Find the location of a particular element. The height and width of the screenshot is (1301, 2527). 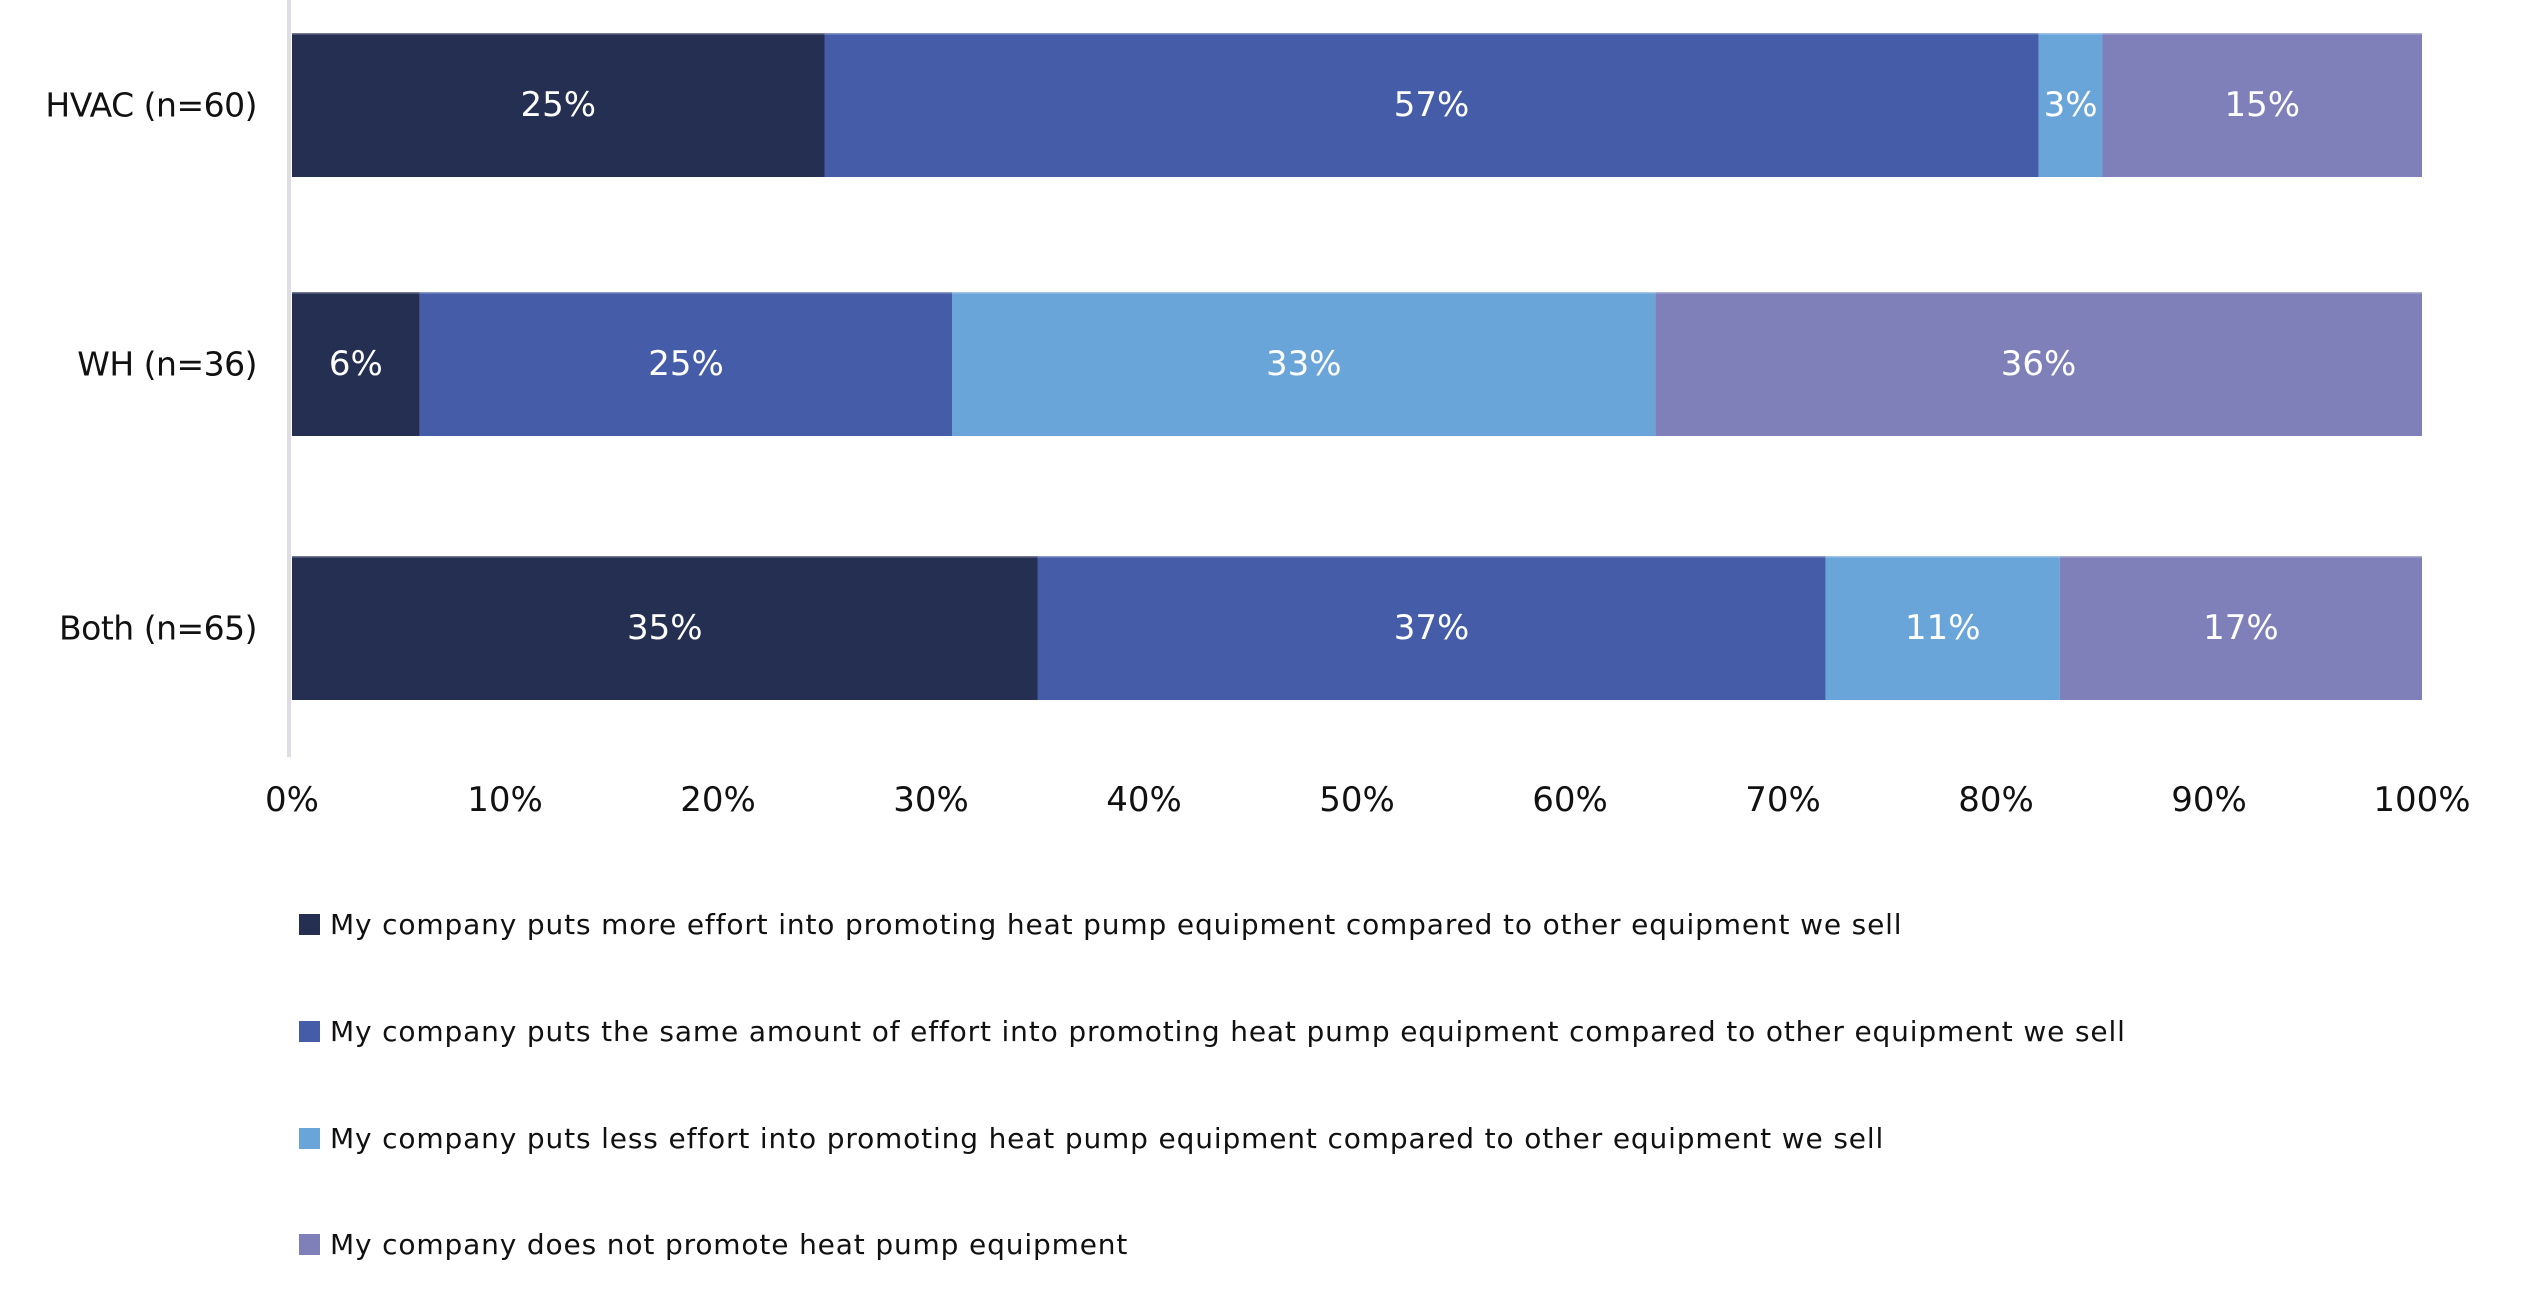

data-label: 33% is located at coordinates (1304, 364).